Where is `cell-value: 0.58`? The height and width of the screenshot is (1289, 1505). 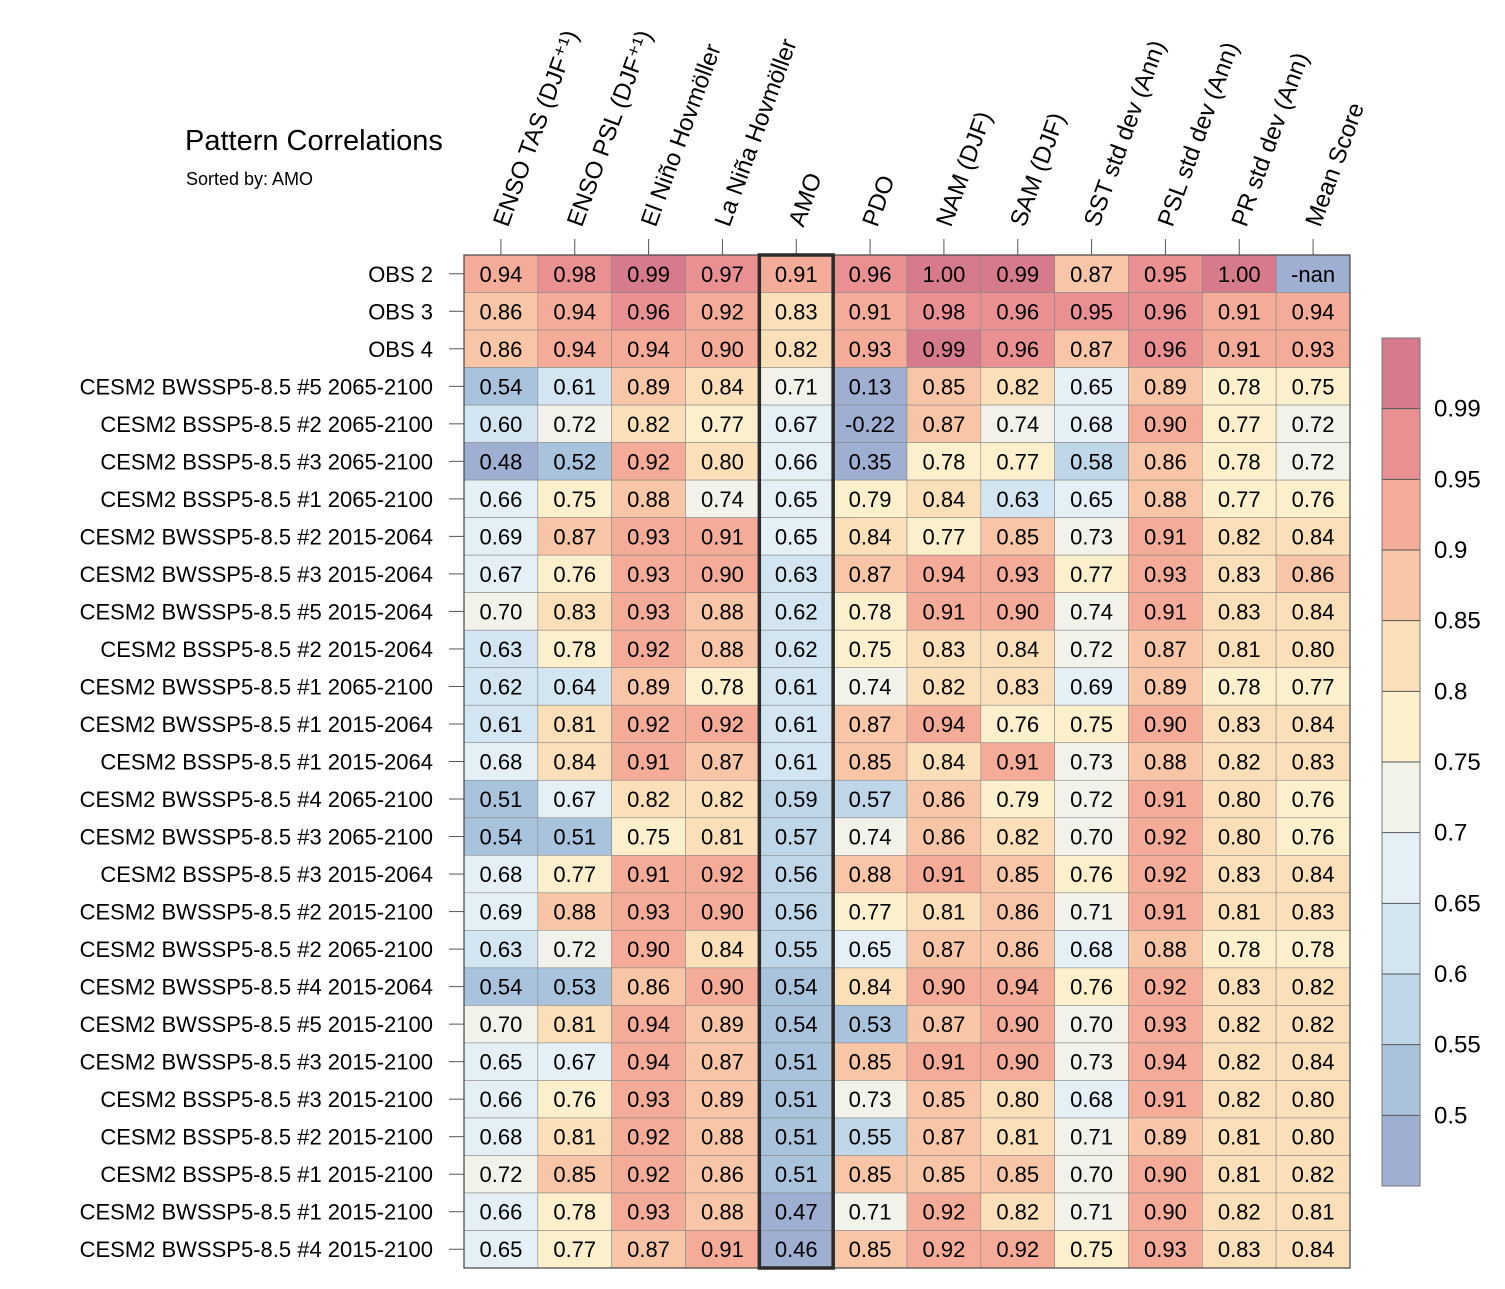
cell-value: 0.58 is located at coordinates (1091, 461).